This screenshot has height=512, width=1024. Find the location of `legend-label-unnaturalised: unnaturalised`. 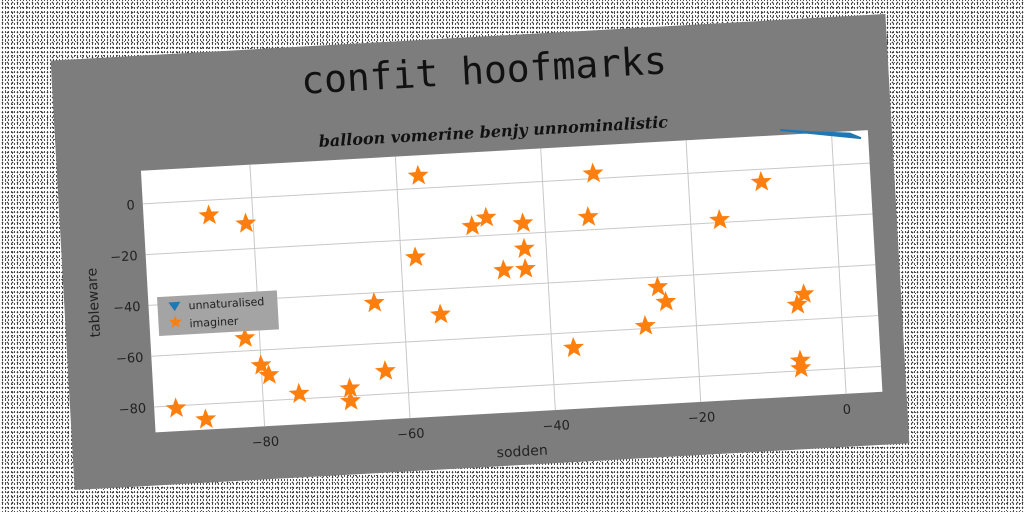

legend-label-unnaturalised: unnaturalised is located at coordinates (226, 303).